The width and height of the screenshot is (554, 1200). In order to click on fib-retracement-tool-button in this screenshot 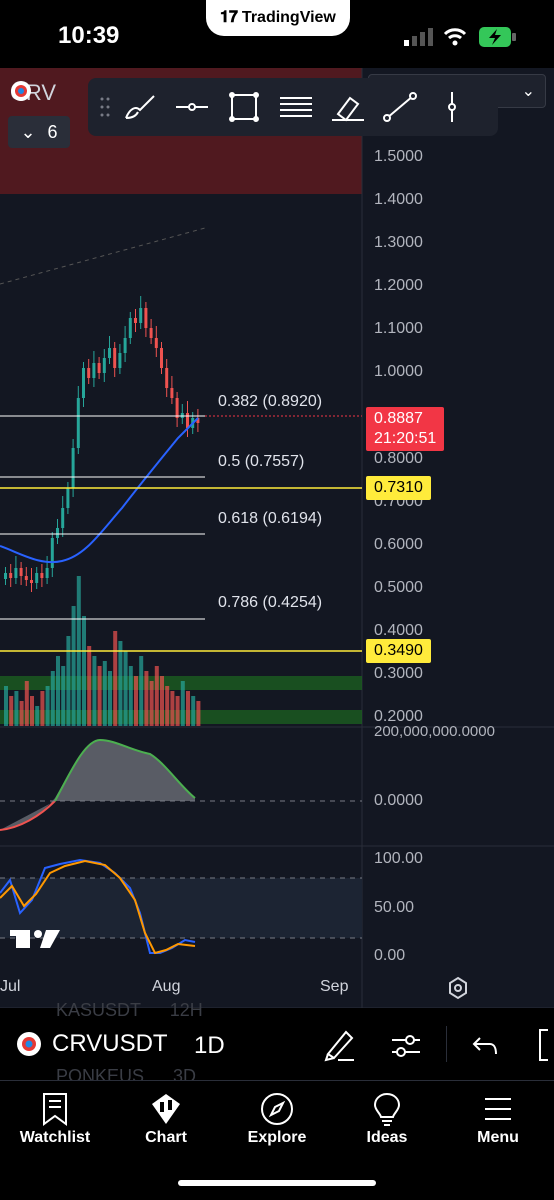, I will do `click(296, 107)`.